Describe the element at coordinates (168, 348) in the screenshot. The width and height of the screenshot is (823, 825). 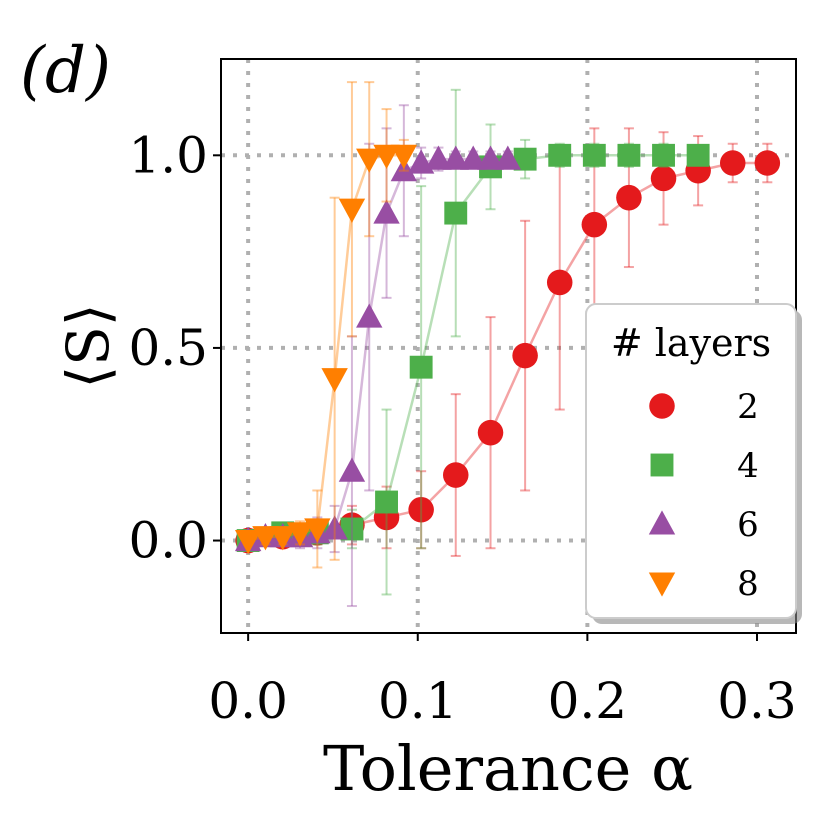
I see `y-tick-label: 0.5` at that location.